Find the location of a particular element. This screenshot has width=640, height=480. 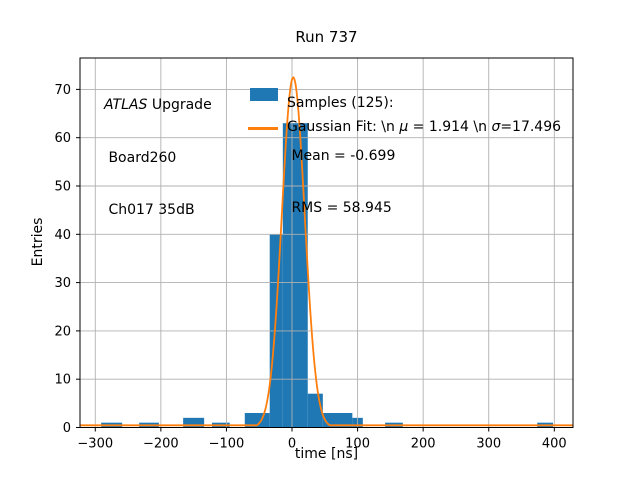

x-tick-label: 400 is located at coordinates (554, 444).